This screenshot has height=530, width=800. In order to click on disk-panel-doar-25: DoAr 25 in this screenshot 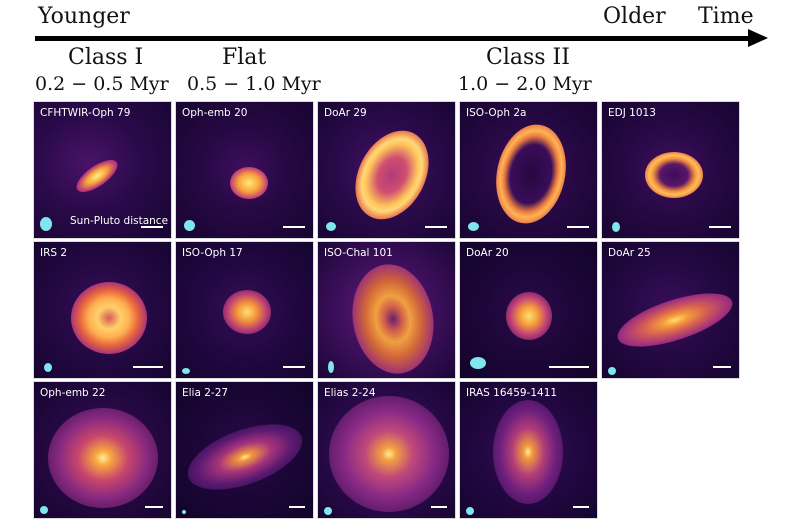, I will do `click(670, 310)`.